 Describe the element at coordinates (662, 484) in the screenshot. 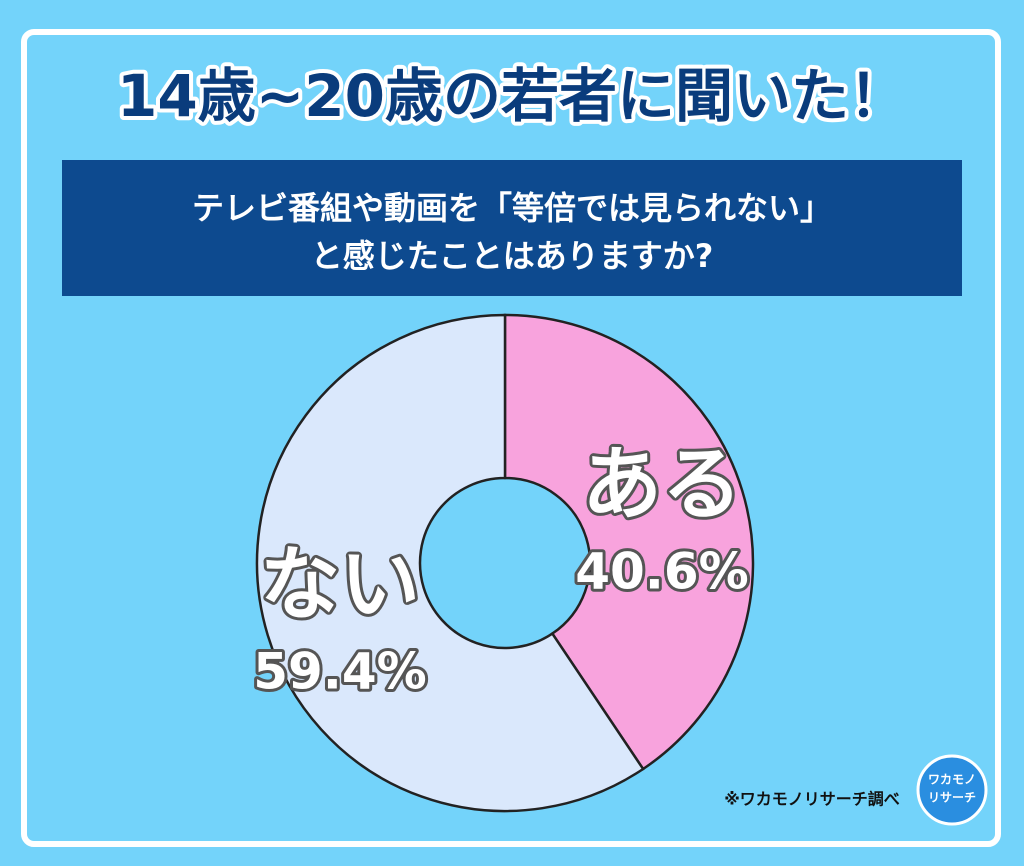

I see `slice-label: ある` at that location.